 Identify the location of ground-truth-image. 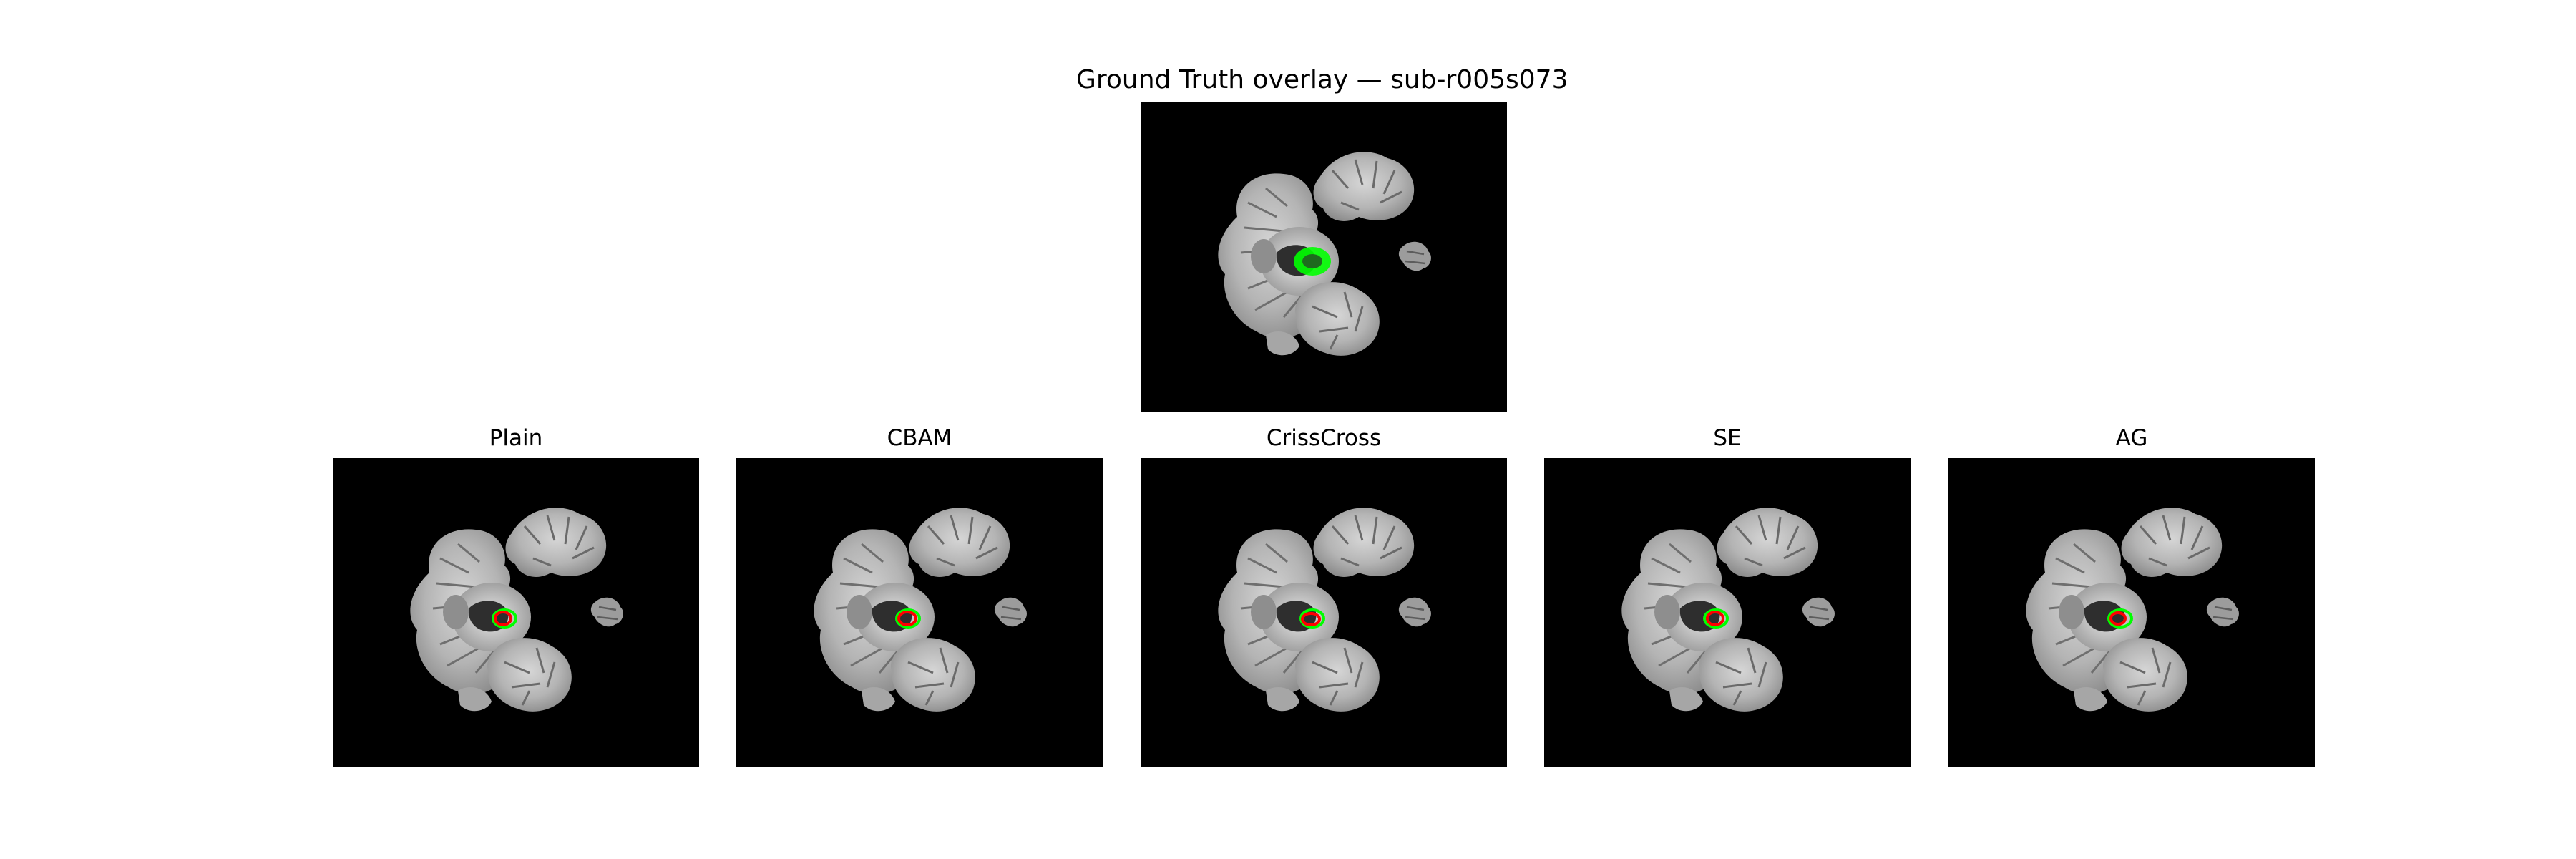
(1324, 257).